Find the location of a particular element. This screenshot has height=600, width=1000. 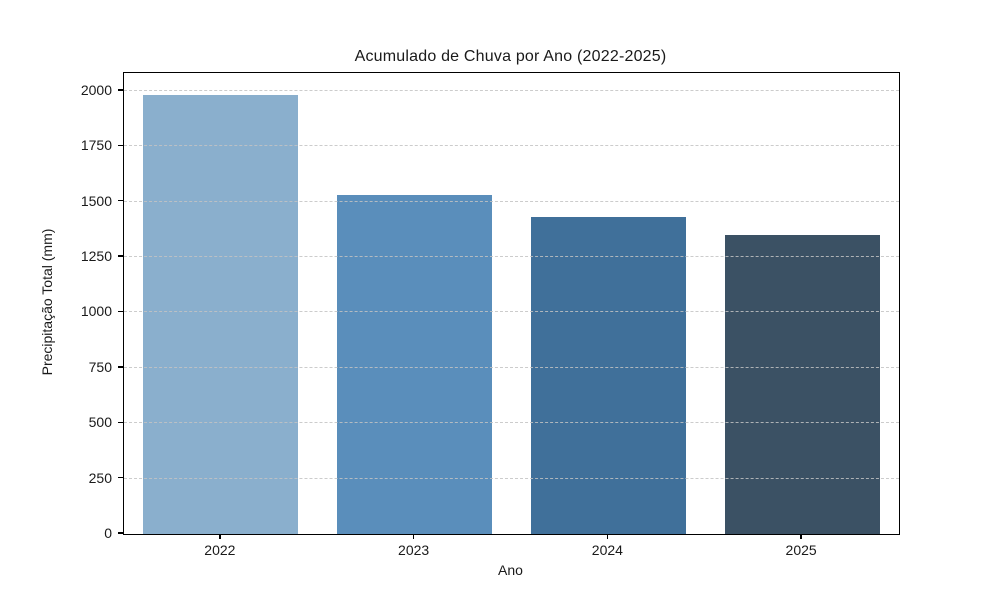

x-tick-label-2023: 2023 is located at coordinates (414, 550).